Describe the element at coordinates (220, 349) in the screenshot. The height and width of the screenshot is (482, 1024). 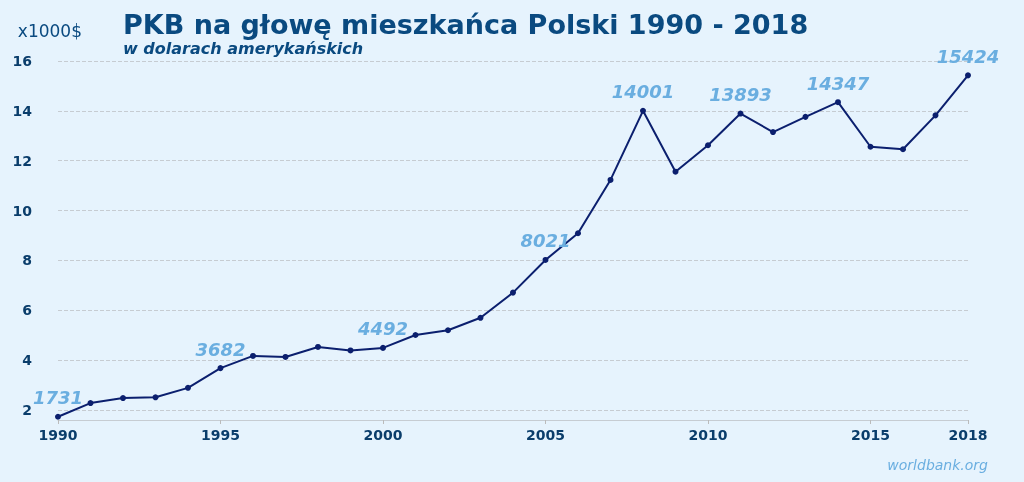
I see `annotation: 3682` at that location.